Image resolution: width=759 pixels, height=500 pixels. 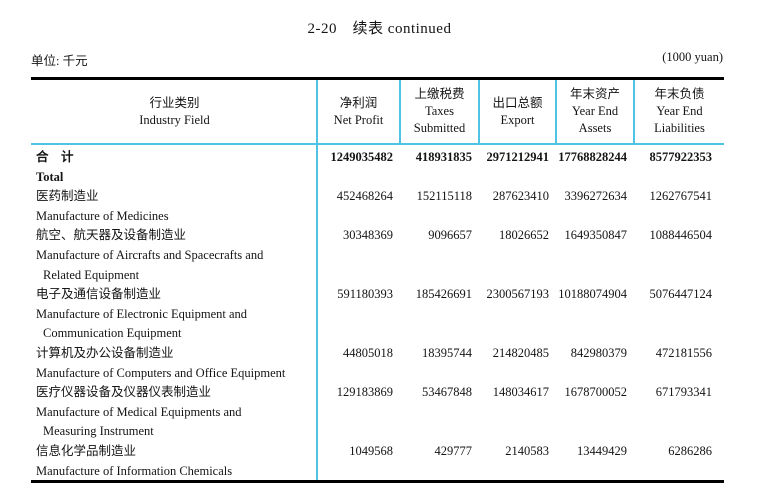 I want to click on value-cell: 148034617, so click(x=520, y=392).